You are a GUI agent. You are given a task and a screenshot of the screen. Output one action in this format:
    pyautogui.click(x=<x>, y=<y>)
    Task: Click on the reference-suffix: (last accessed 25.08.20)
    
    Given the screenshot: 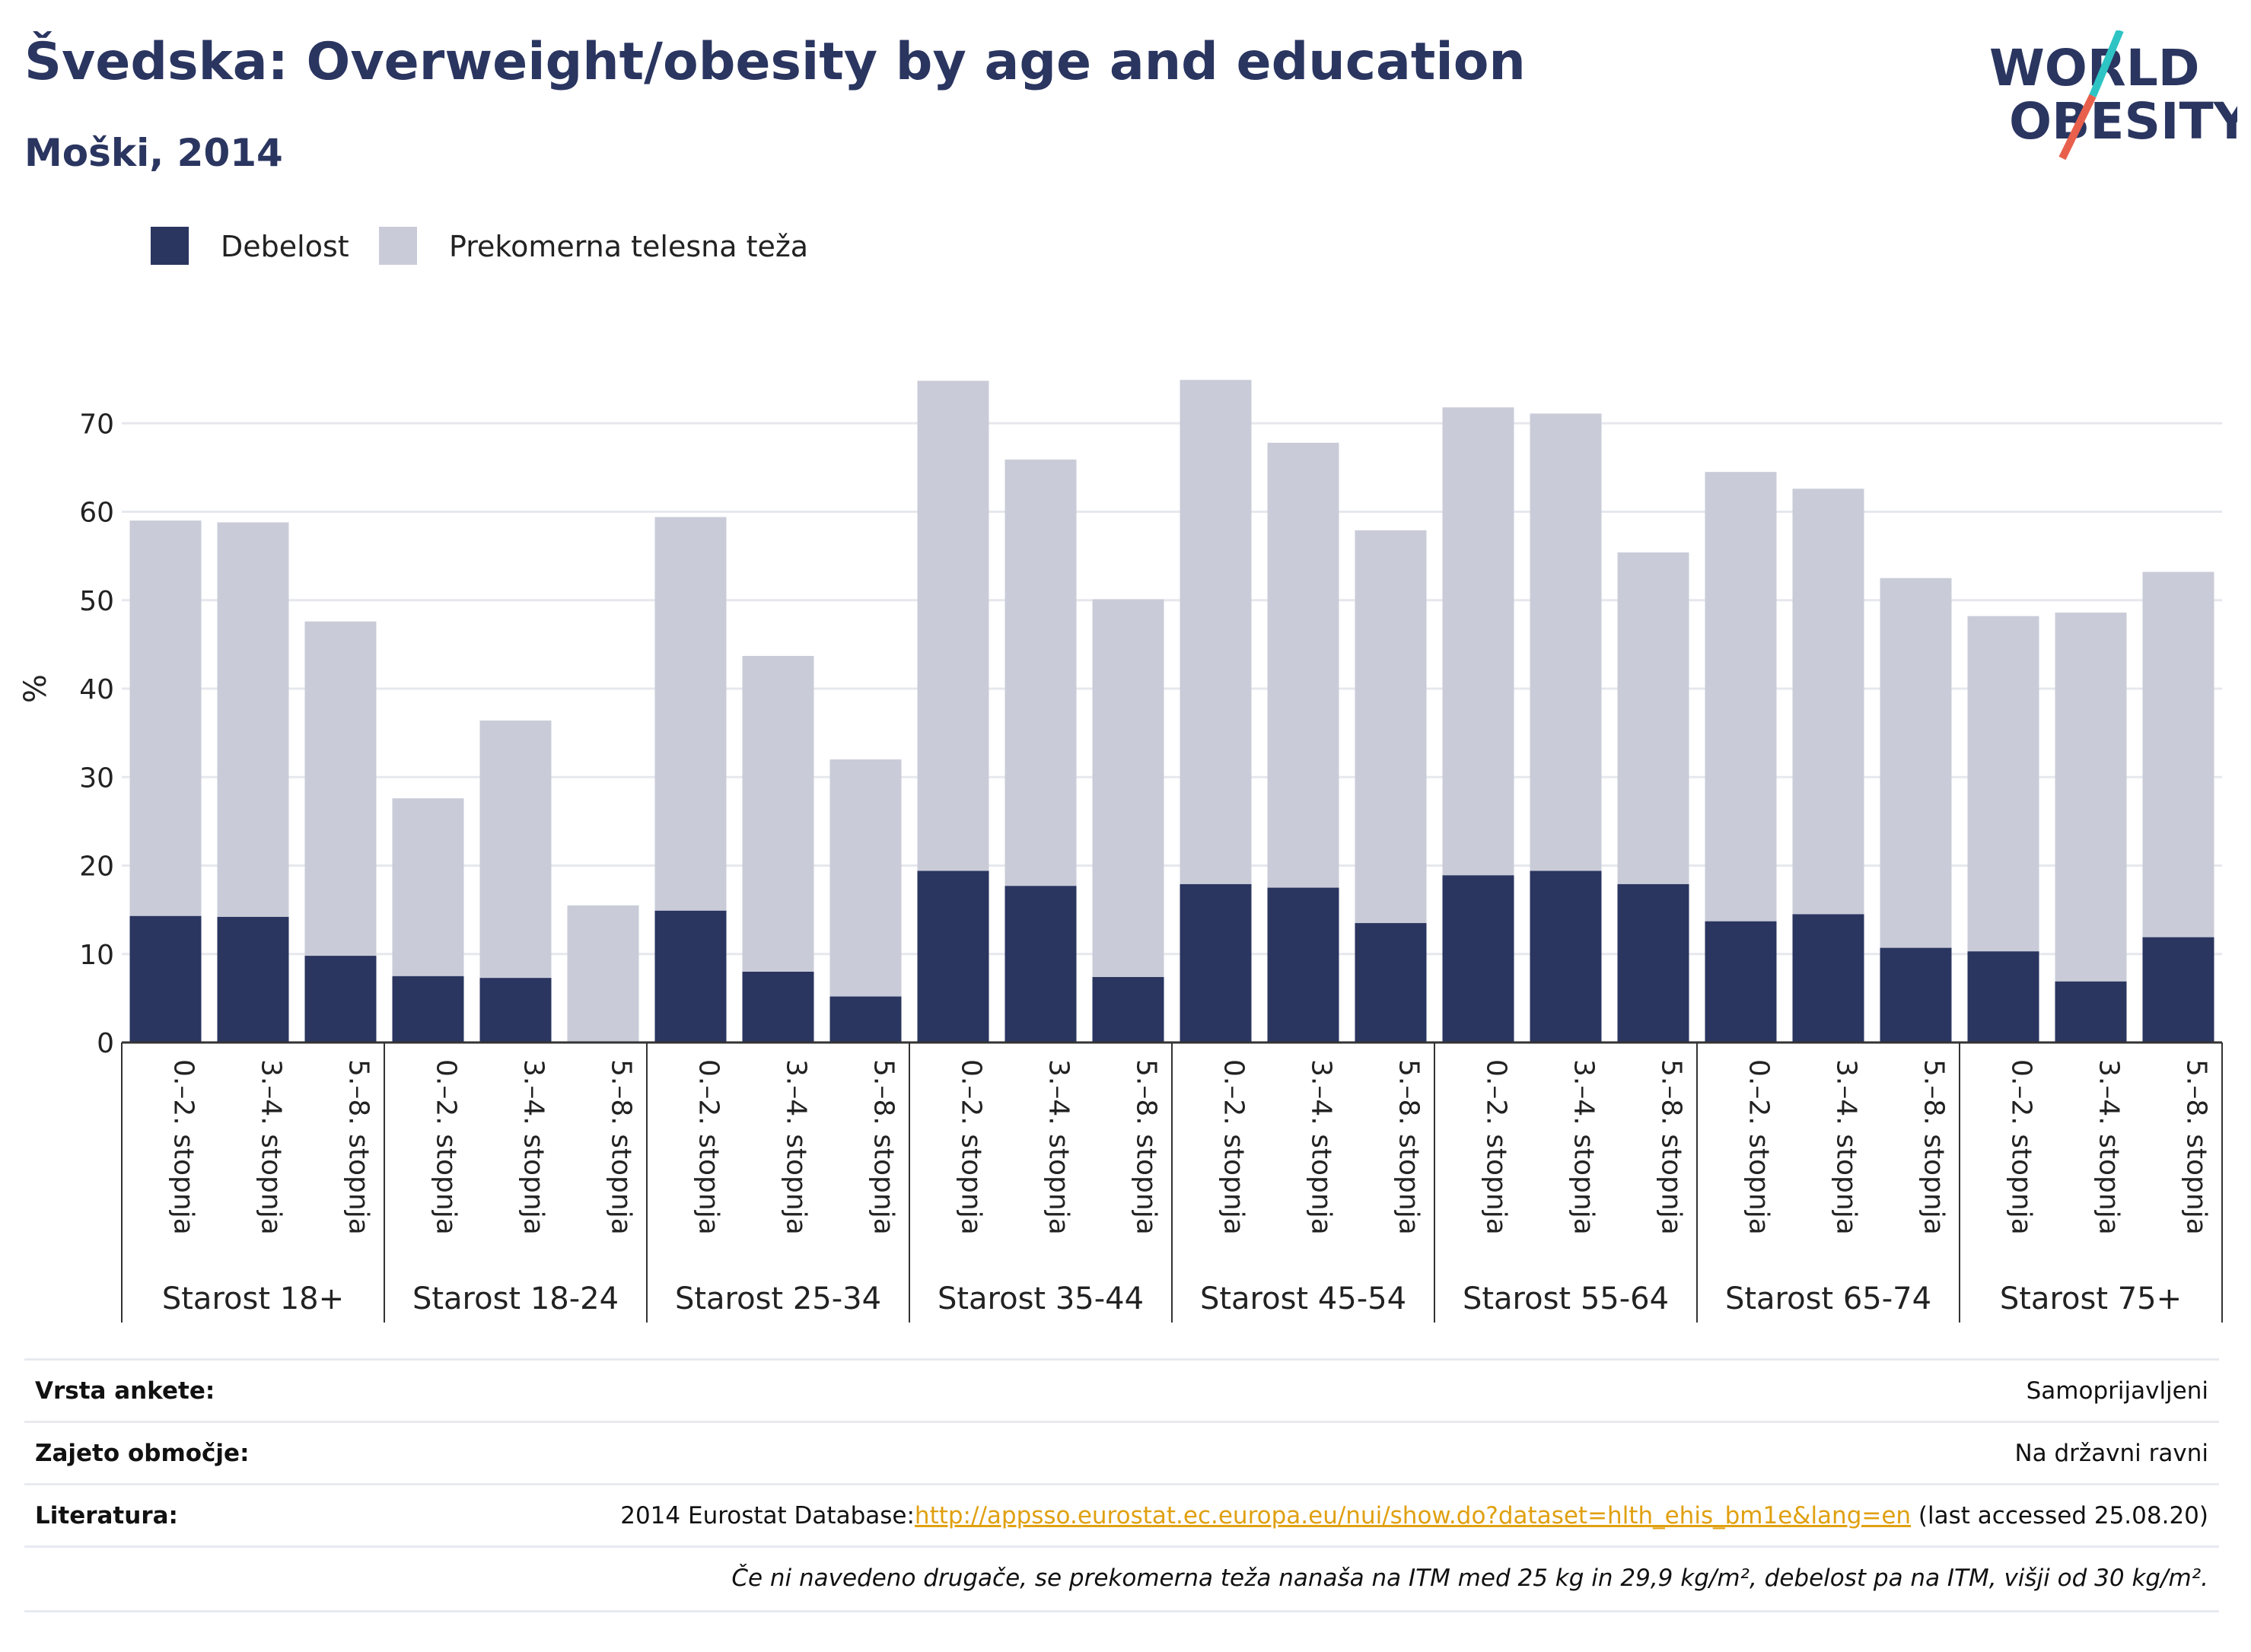 What is the action you would take?
    pyautogui.click(x=2059, y=1515)
    